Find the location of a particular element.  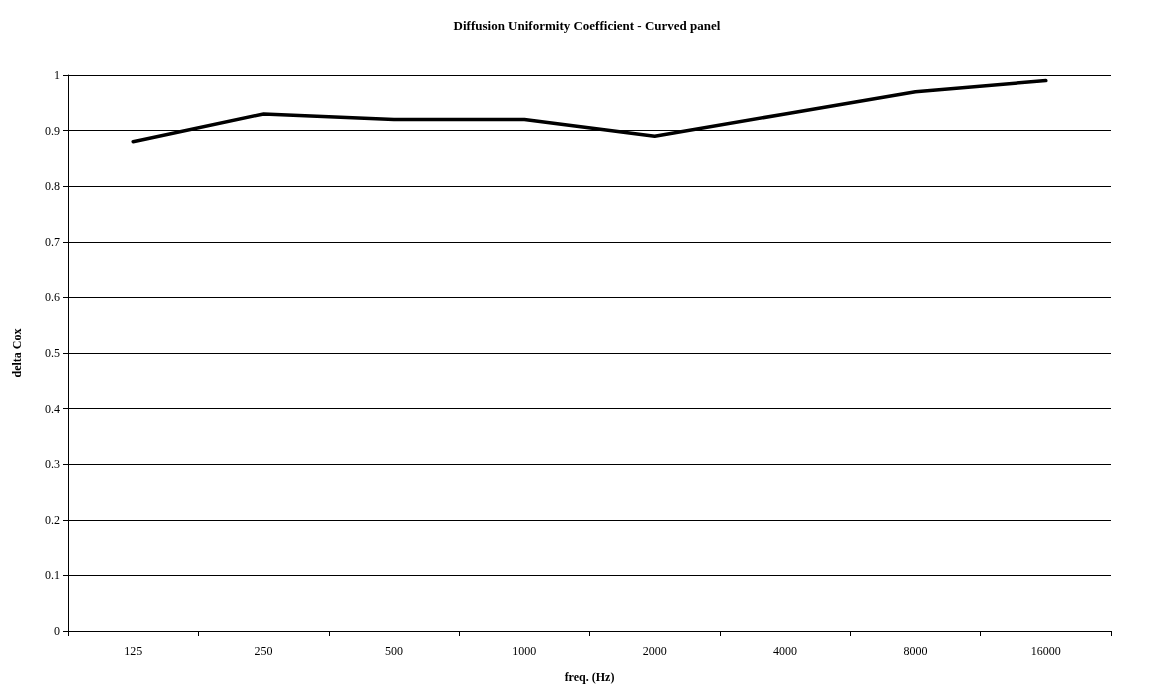

y-tick-label: 0.6 is located at coordinates (52, 297).